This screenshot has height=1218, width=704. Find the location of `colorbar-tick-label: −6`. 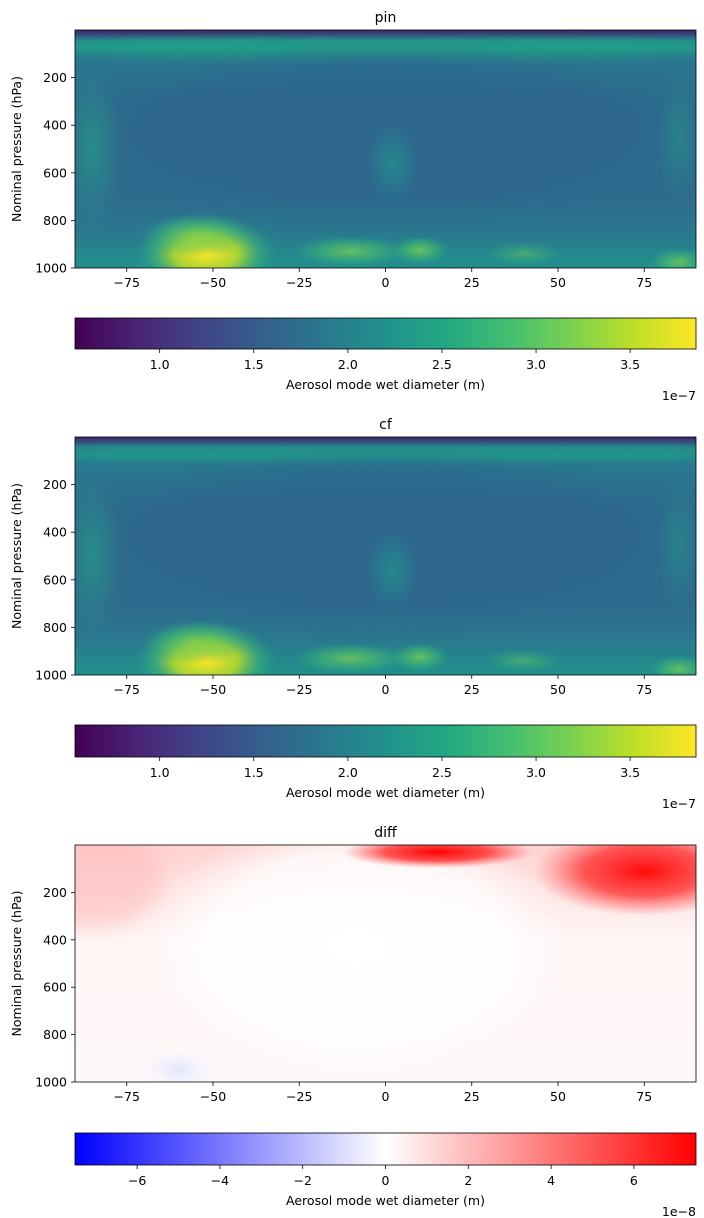

colorbar-tick-label: −6 is located at coordinates (137, 1180).